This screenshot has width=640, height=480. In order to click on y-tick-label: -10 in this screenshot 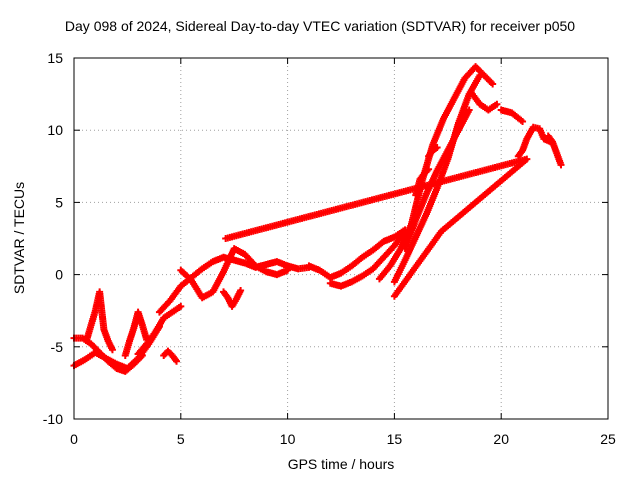, I will do `click(53, 419)`.